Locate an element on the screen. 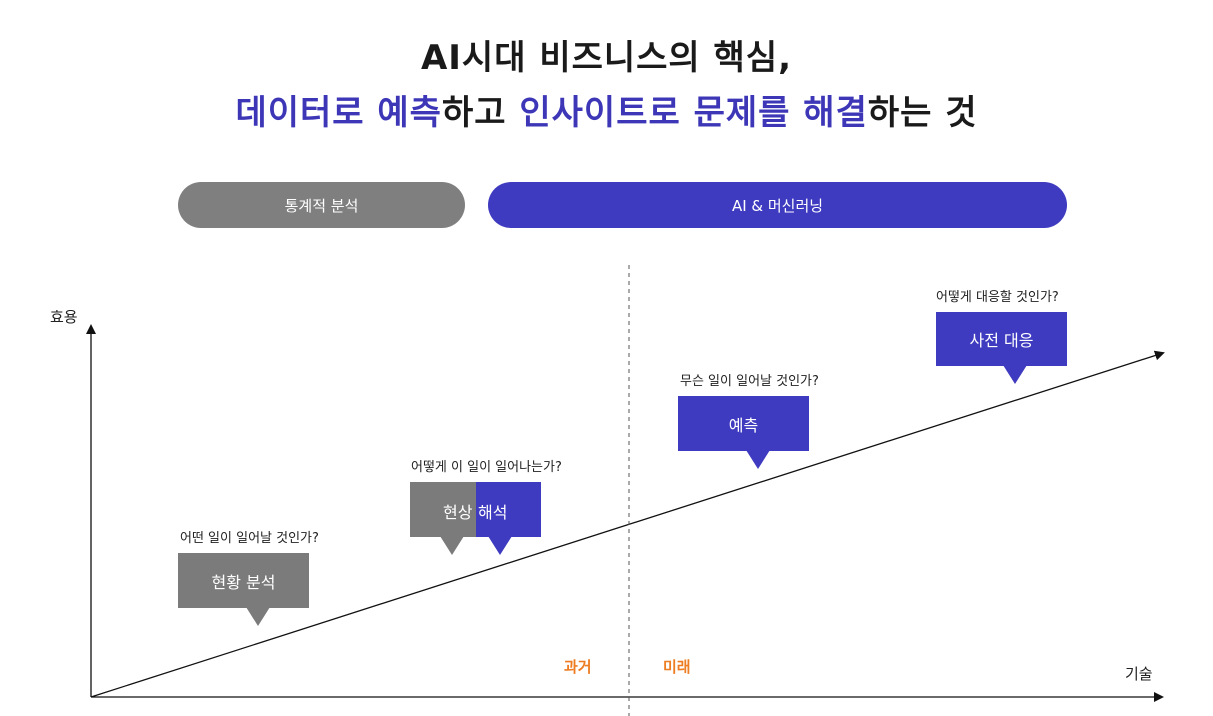 The height and width of the screenshot is (716, 1213). stage3-callout: 예측 is located at coordinates (743, 423).